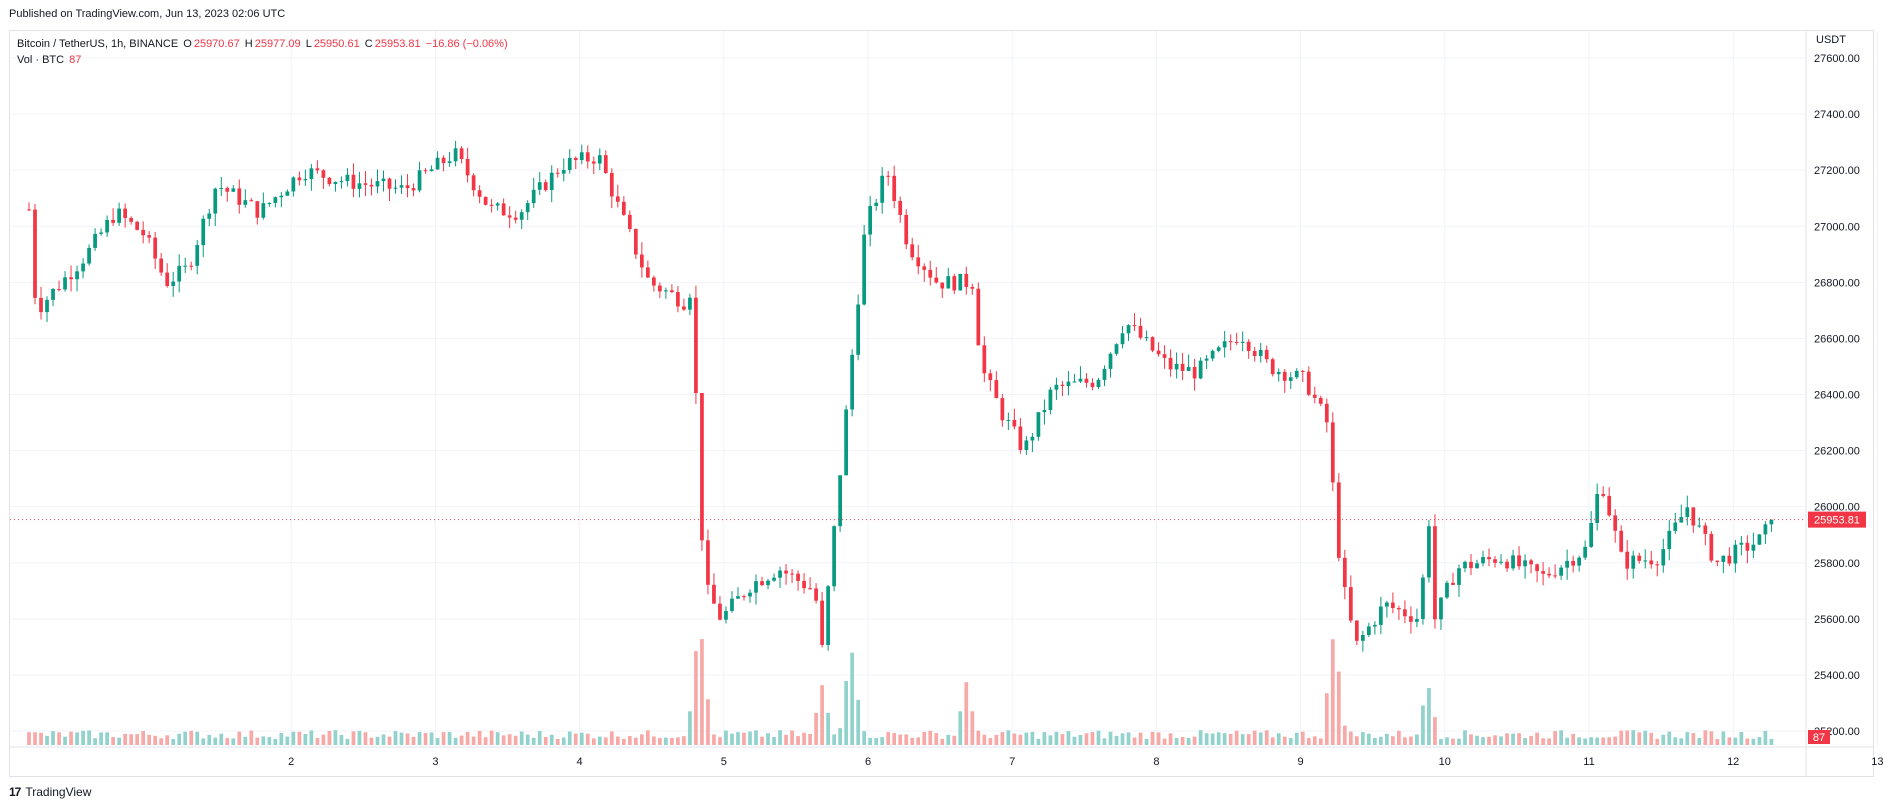  Describe the element at coordinates (1837, 519) in the screenshot. I see `last-price-badge` at that location.